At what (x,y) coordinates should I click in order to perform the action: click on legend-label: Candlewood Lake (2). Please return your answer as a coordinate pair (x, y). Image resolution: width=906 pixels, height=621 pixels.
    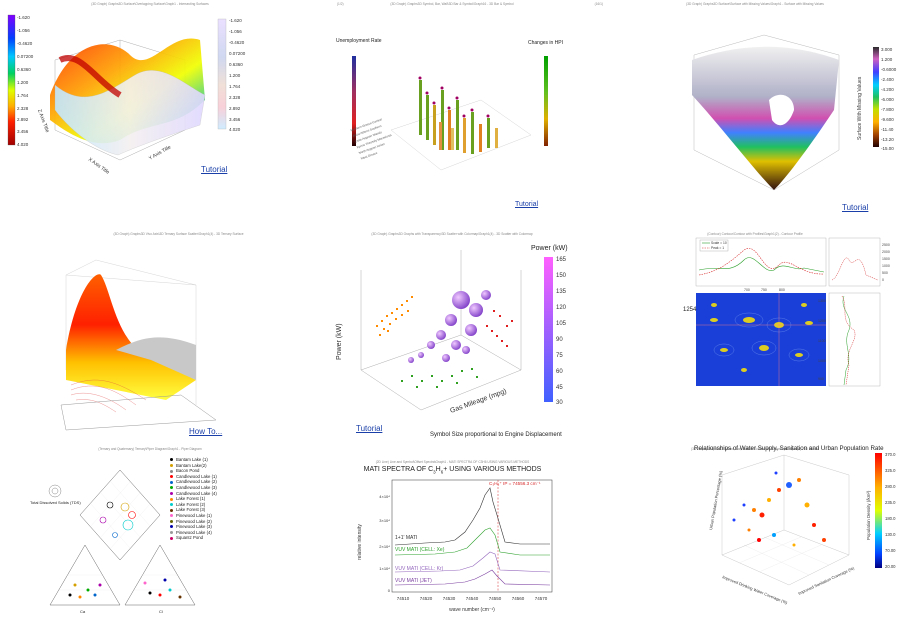
    Looking at the image, I should click on (196, 482).